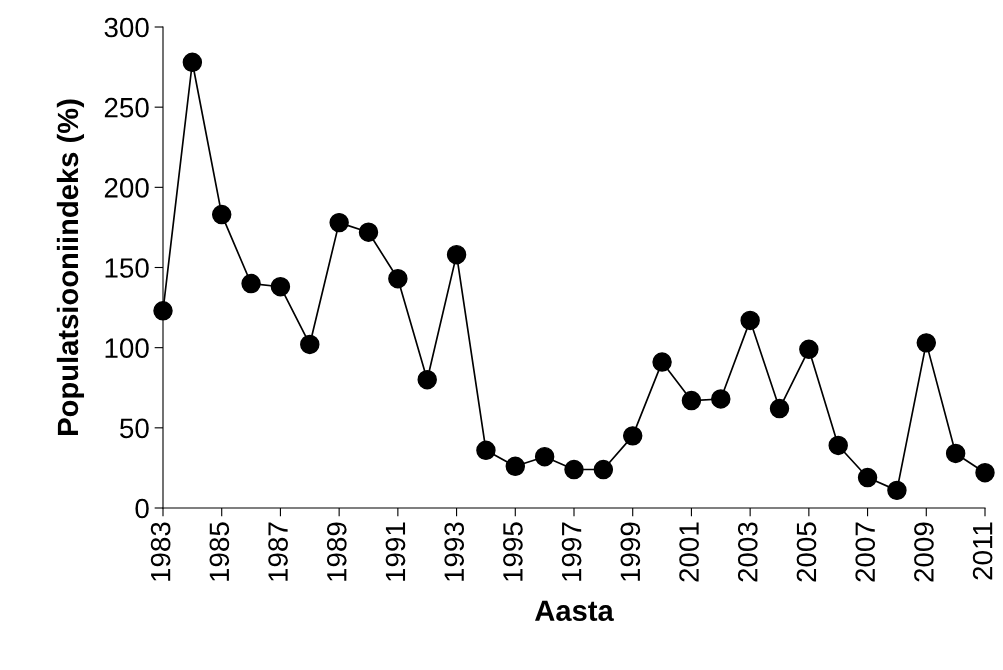 The width and height of the screenshot is (1003, 670). What do you see at coordinates (574, 611) in the screenshot?
I see `x-axis-title: Aasta` at bounding box center [574, 611].